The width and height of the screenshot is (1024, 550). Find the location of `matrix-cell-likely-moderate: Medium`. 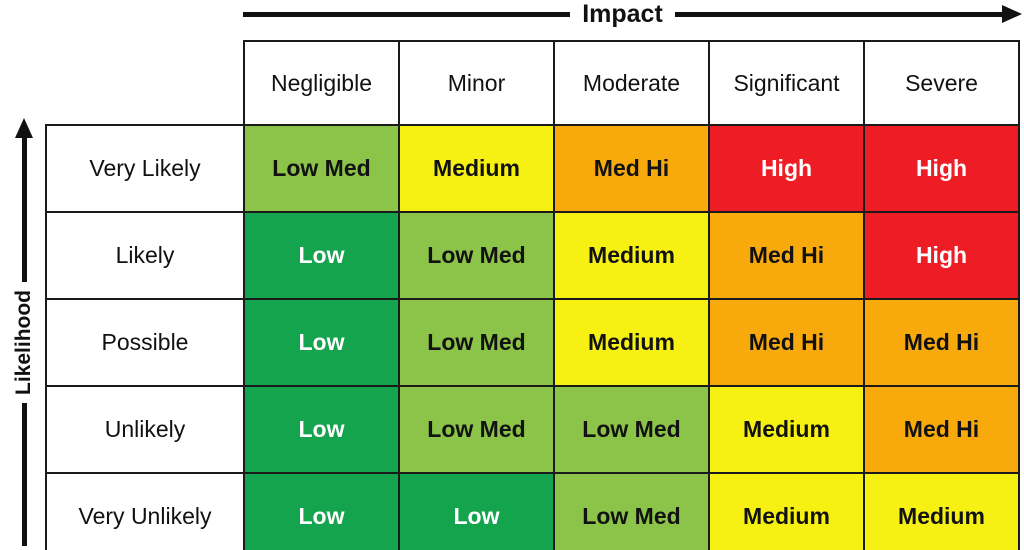

matrix-cell-likely-moderate: Medium is located at coordinates (631, 255).